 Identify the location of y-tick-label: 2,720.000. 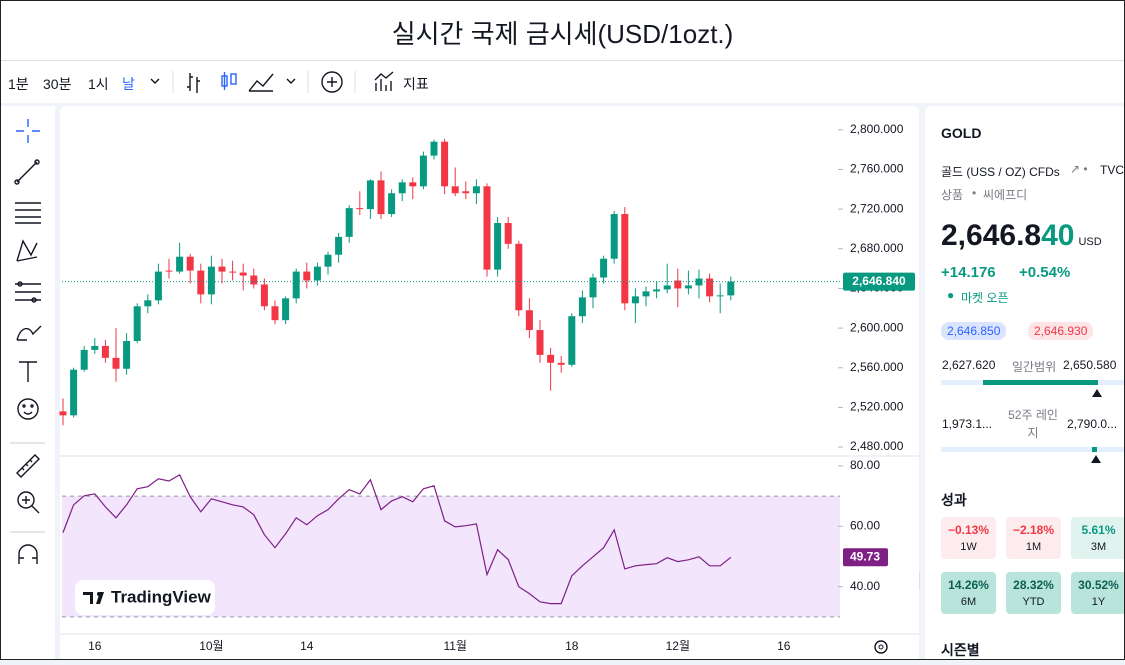
(877, 208).